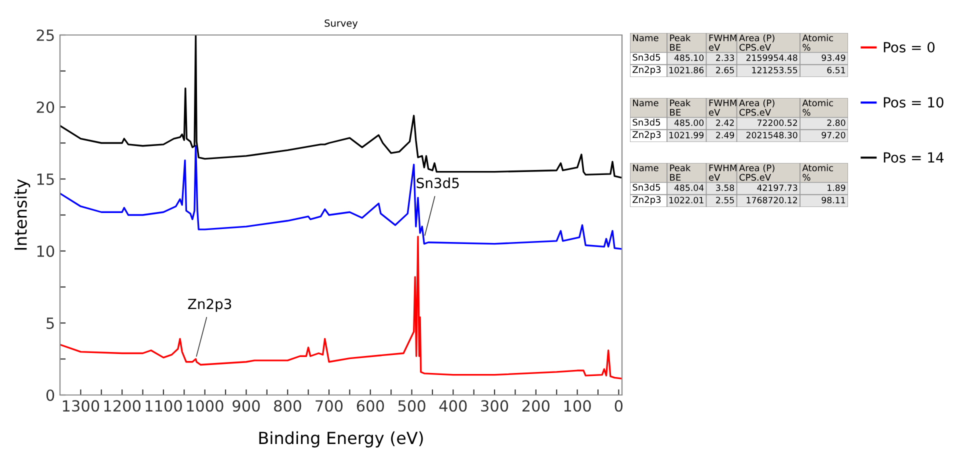  Describe the element at coordinates (725, 200) in the screenshot. I see `text: 2.55` at that location.